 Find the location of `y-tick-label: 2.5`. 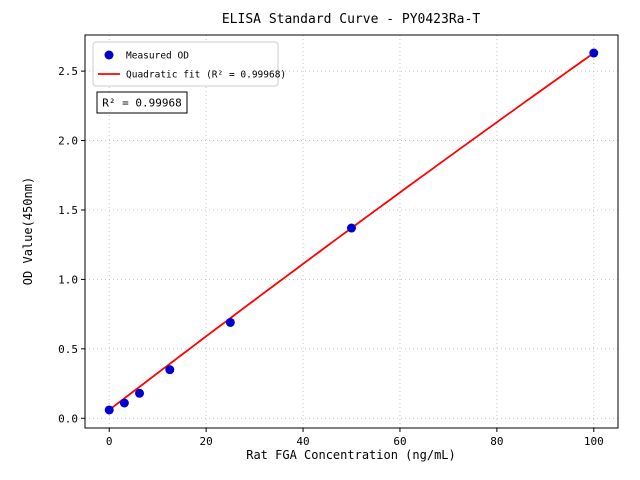

y-tick-label: 2.5 is located at coordinates (68, 71).